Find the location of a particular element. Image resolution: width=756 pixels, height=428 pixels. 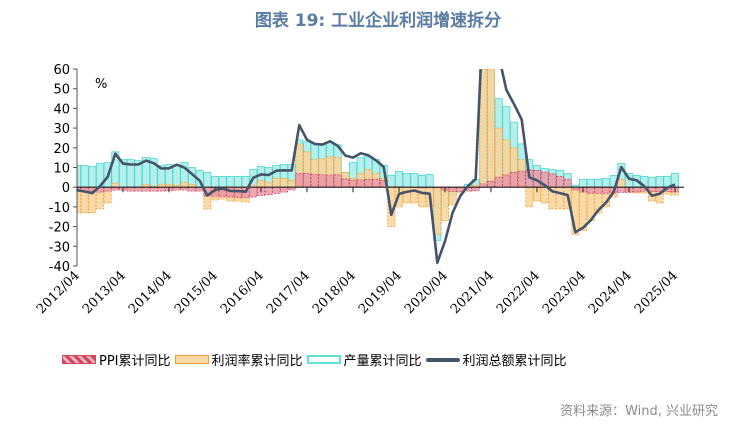

x-tick-label: 2016/04 is located at coordinates (242, 292).